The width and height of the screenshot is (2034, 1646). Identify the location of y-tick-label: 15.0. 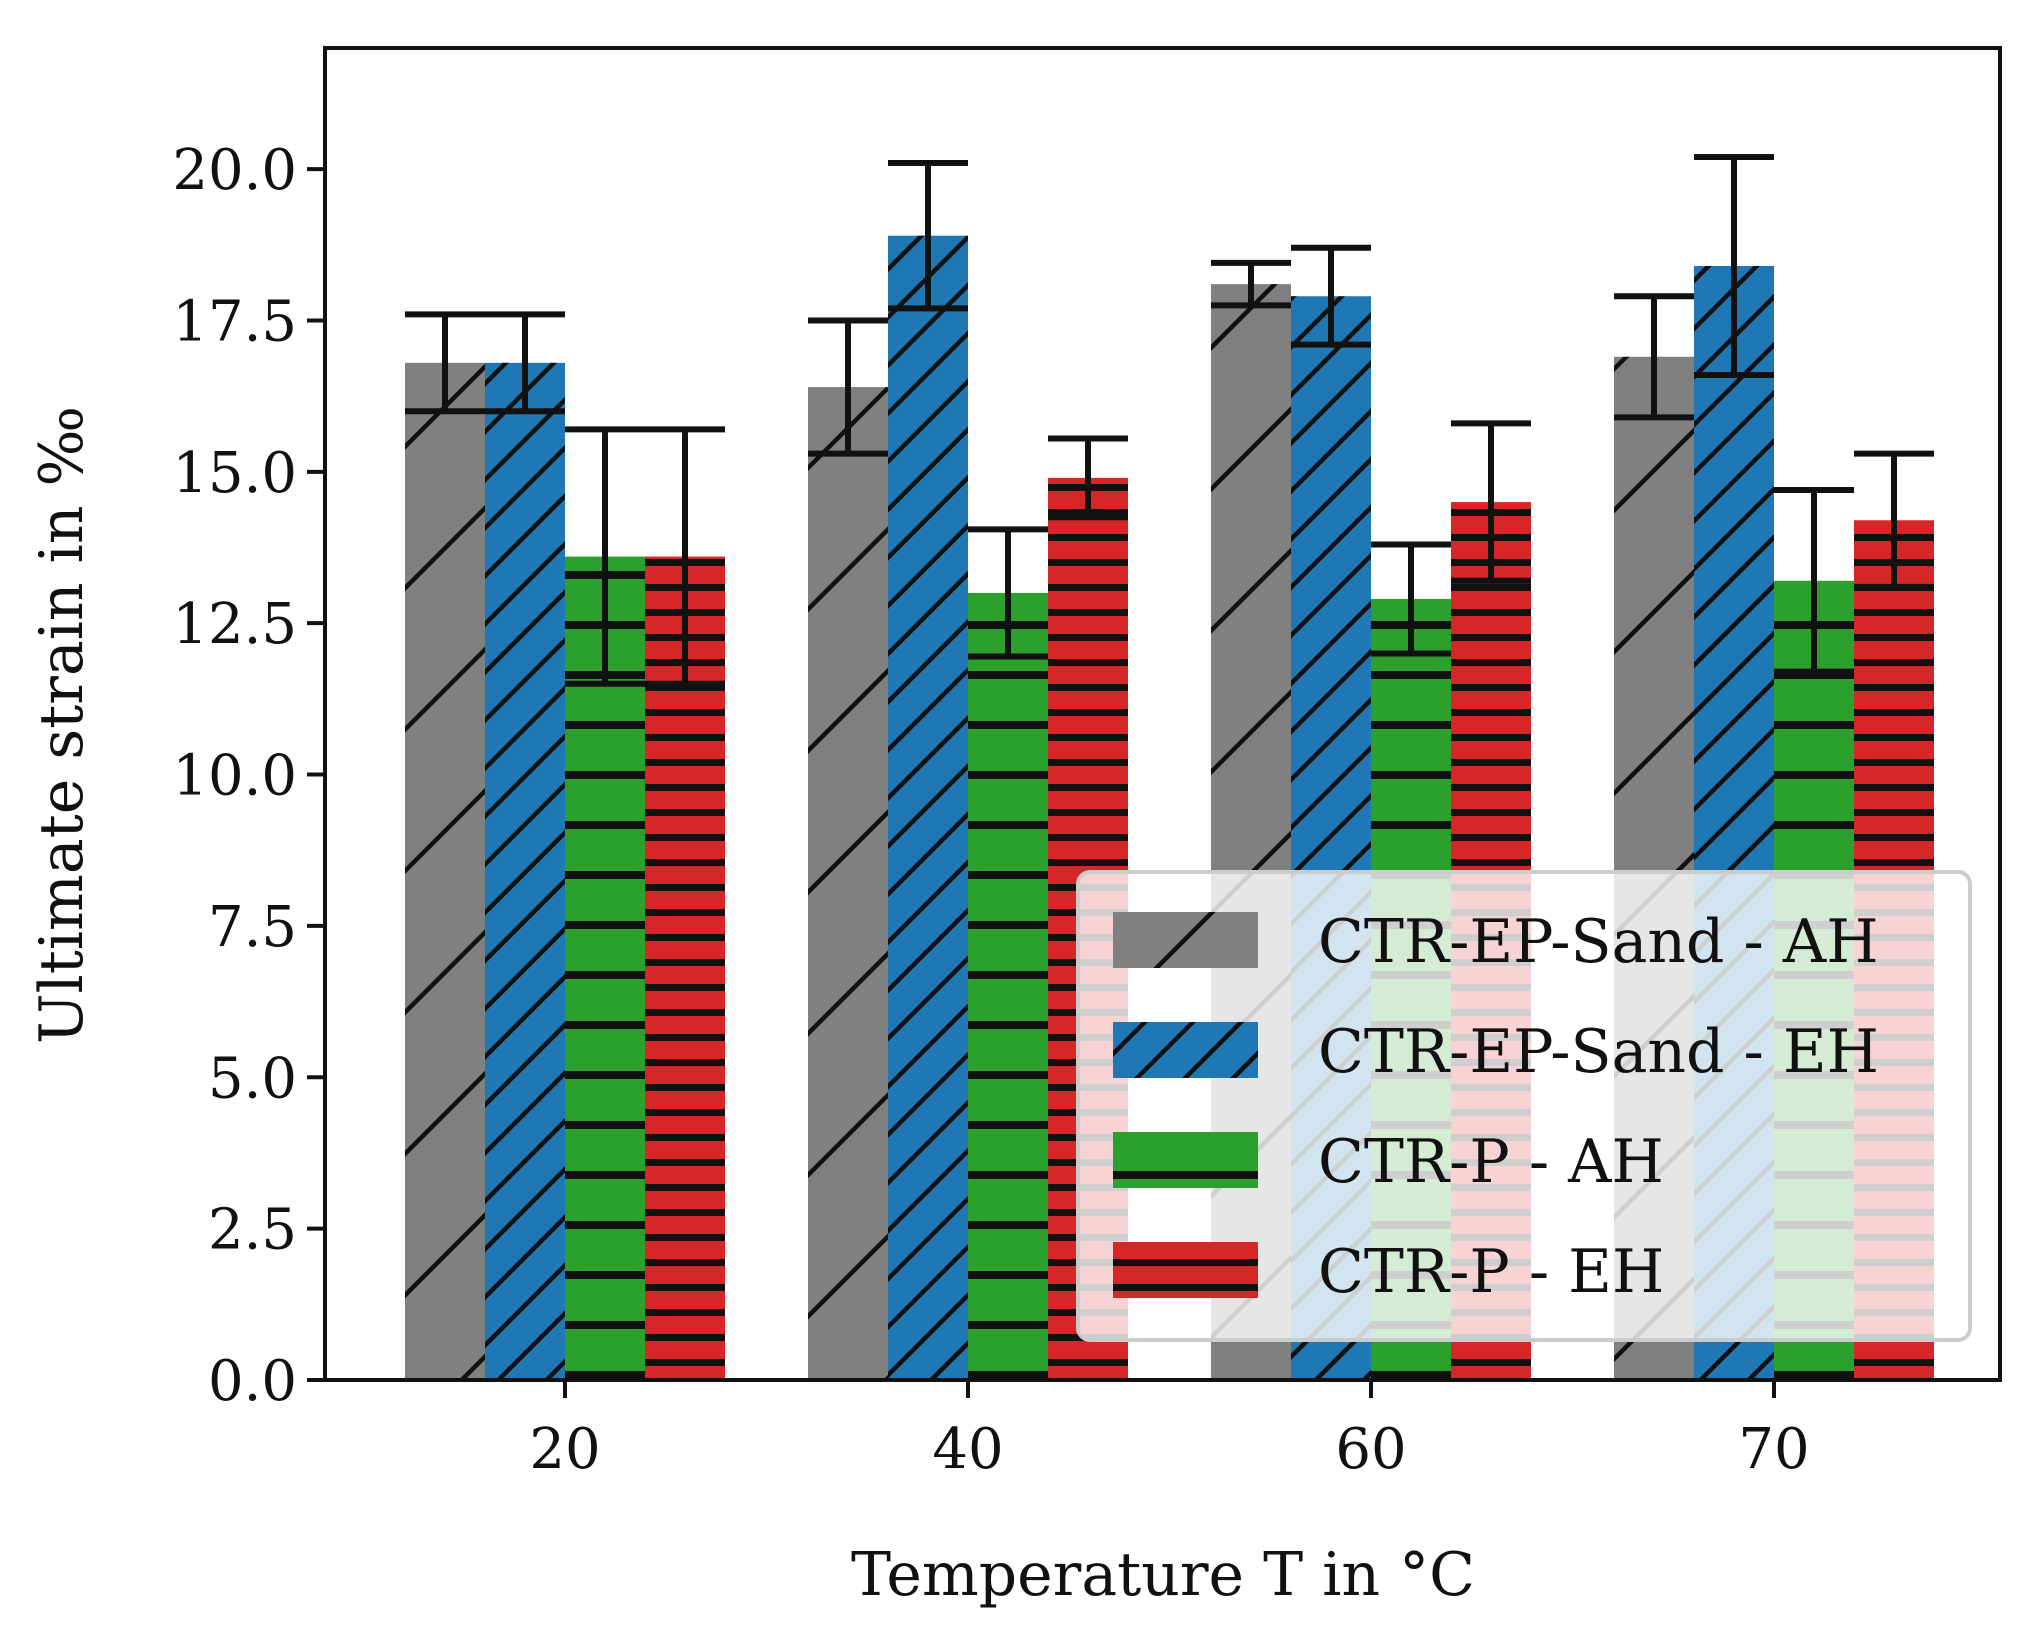
(234, 473).